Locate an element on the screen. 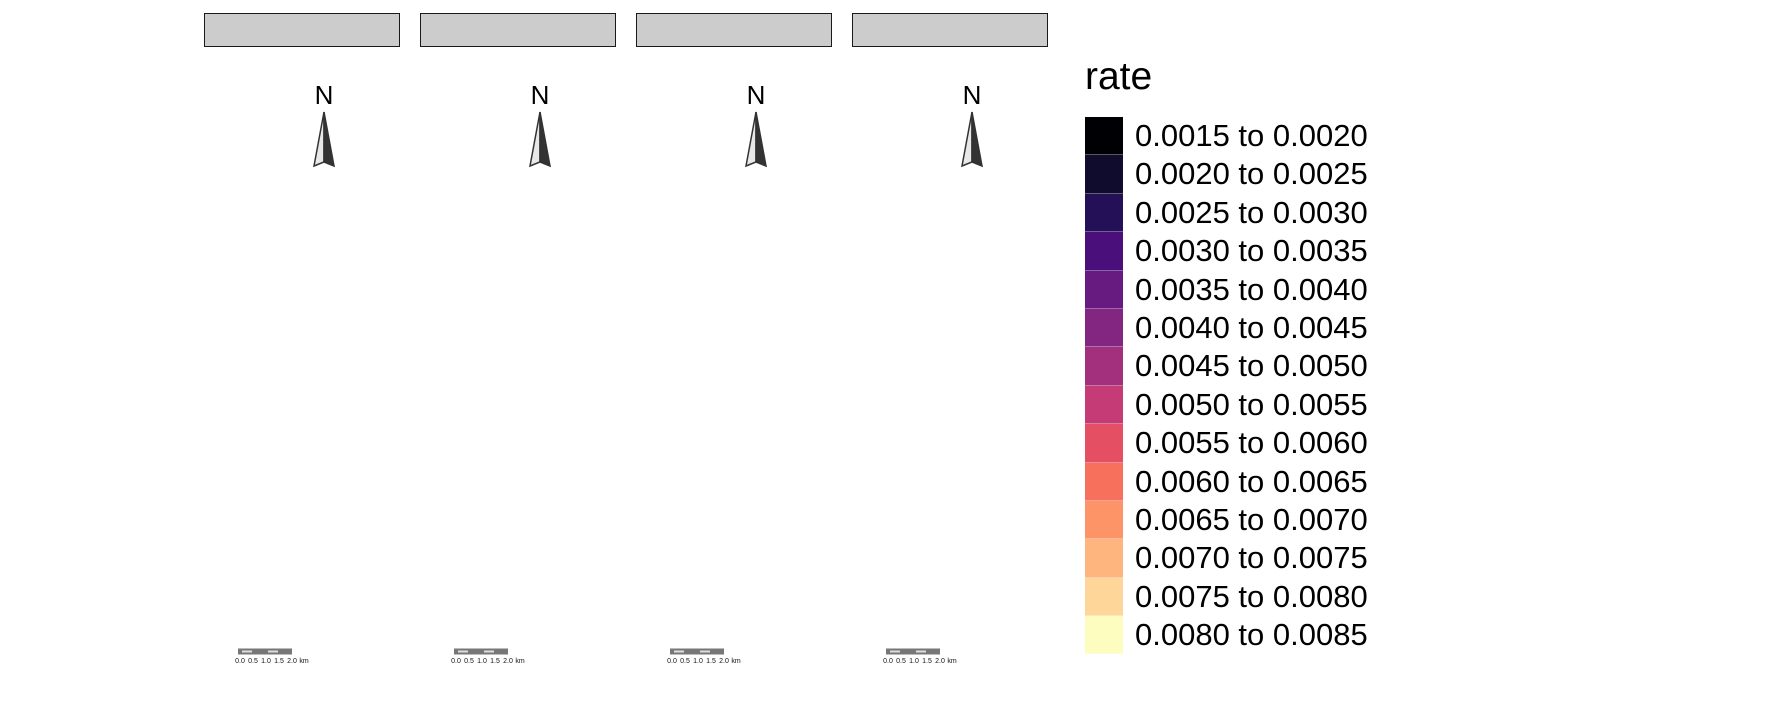  legend-item: 0.0020 to 0.0025 is located at coordinates (1265, 174).